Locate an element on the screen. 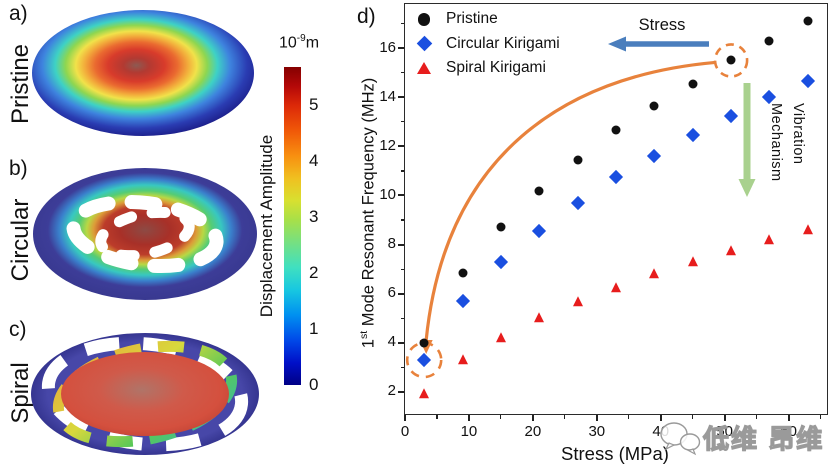 The height and width of the screenshot is (470, 830). y-tick-label: 8 is located at coordinates (391, 244).